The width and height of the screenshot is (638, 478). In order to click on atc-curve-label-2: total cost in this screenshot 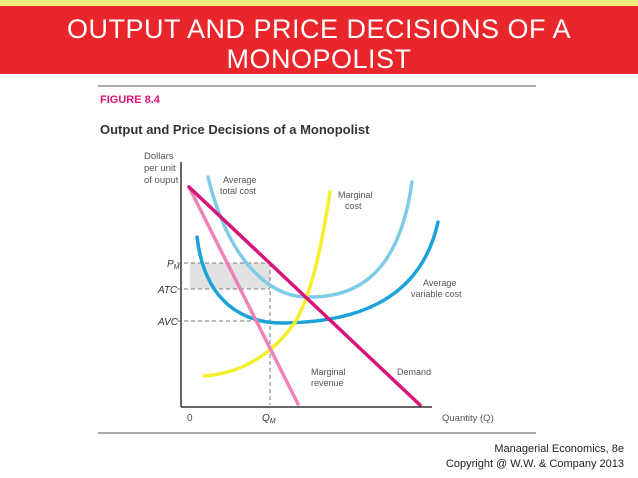, I will do `click(238, 191)`.